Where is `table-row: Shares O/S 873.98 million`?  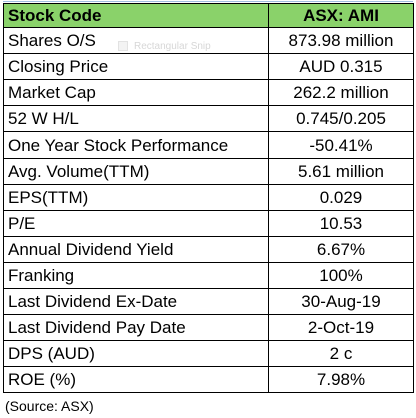
table-row: Shares O/S 873.98 million is located at coordinates (208, 40).